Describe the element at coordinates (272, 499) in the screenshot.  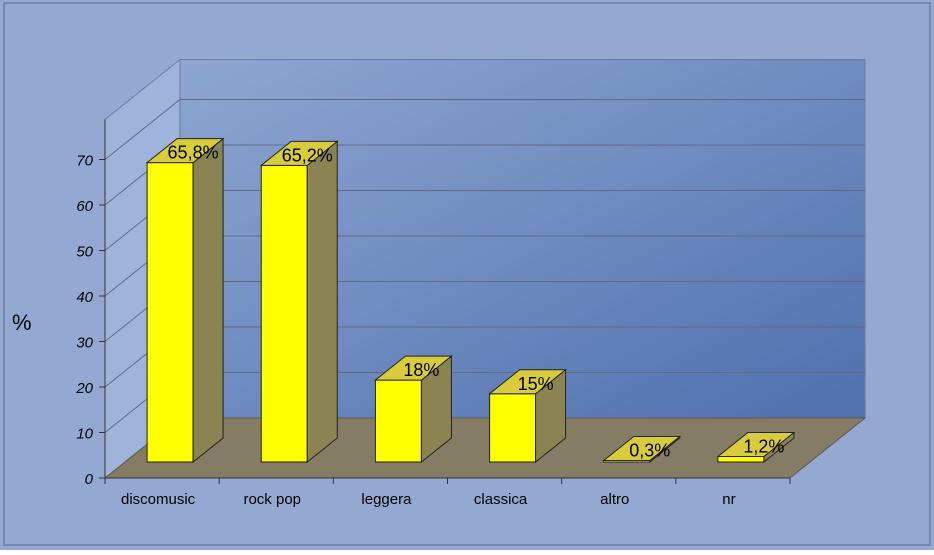
I see `x-tick-label: rock pop` at that location.